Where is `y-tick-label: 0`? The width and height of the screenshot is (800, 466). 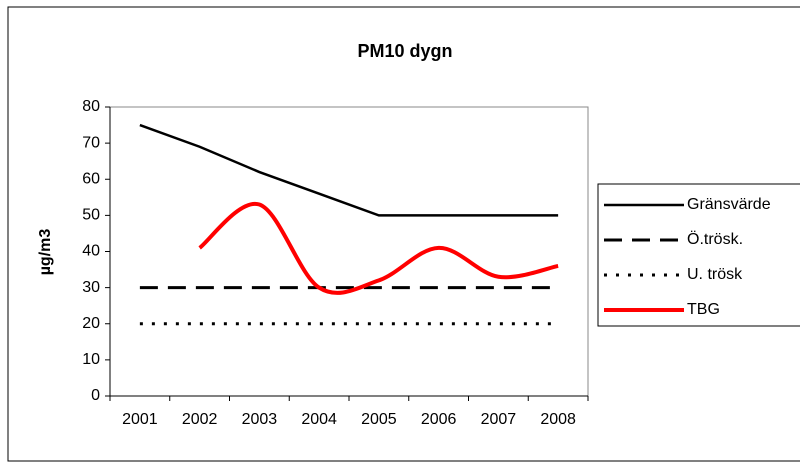
y-tick-label: 0 is located at coordinates (95, 395).